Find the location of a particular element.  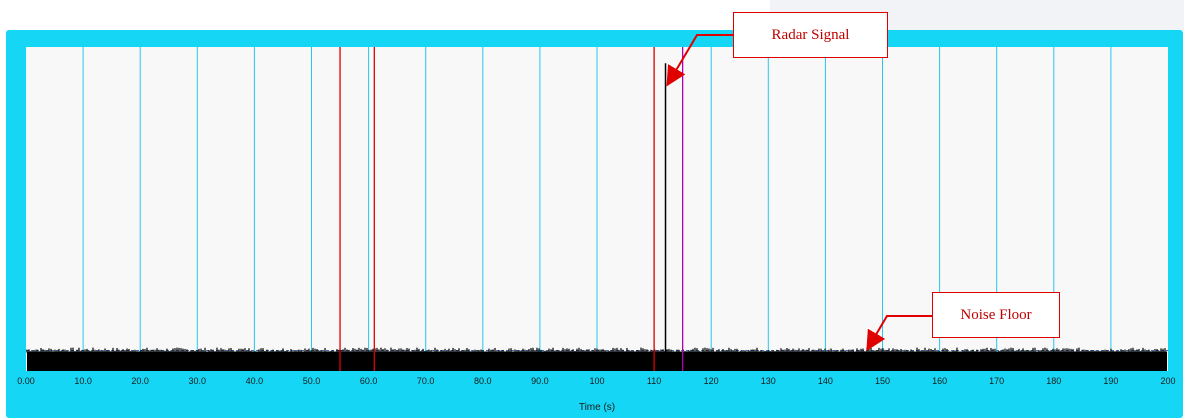

x-tick-label: 150 is located at coordinates (882, 381).